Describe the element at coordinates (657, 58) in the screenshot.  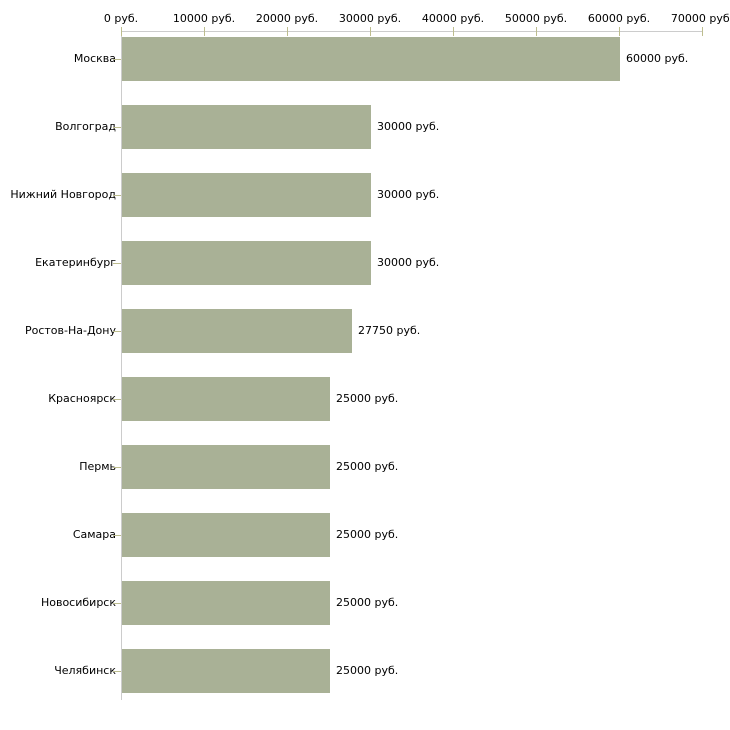
I see `bar-value-label: 60000 руб.` at that location.